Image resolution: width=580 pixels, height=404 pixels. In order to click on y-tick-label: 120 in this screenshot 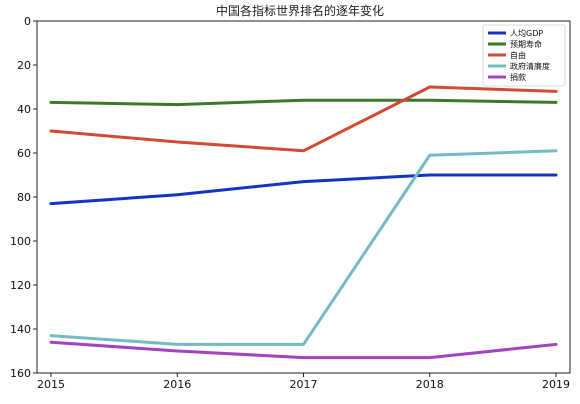, I will do `click(20, 285)`.